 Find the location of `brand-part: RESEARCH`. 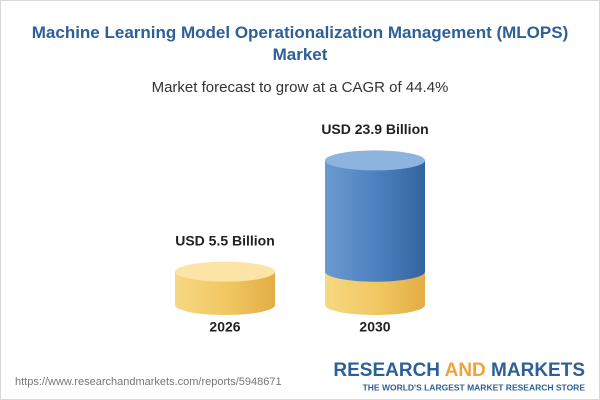

brand-part: RESEARCH is located at coordinates (386, 370).